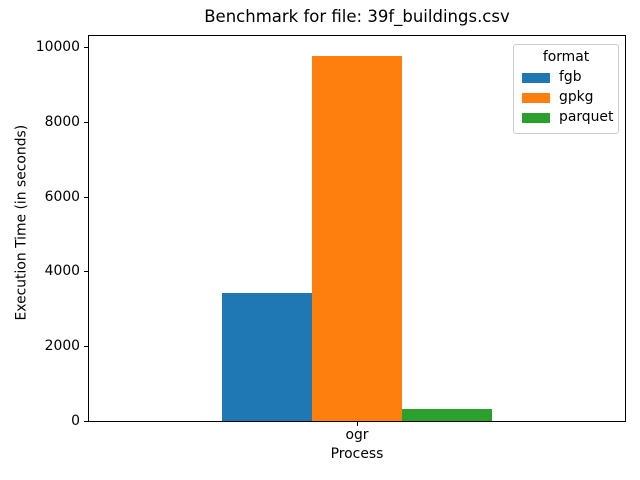  Describe the element at coordinates (536, 77) in the screenshot. I see `legend-swatch-fgb` at that location.